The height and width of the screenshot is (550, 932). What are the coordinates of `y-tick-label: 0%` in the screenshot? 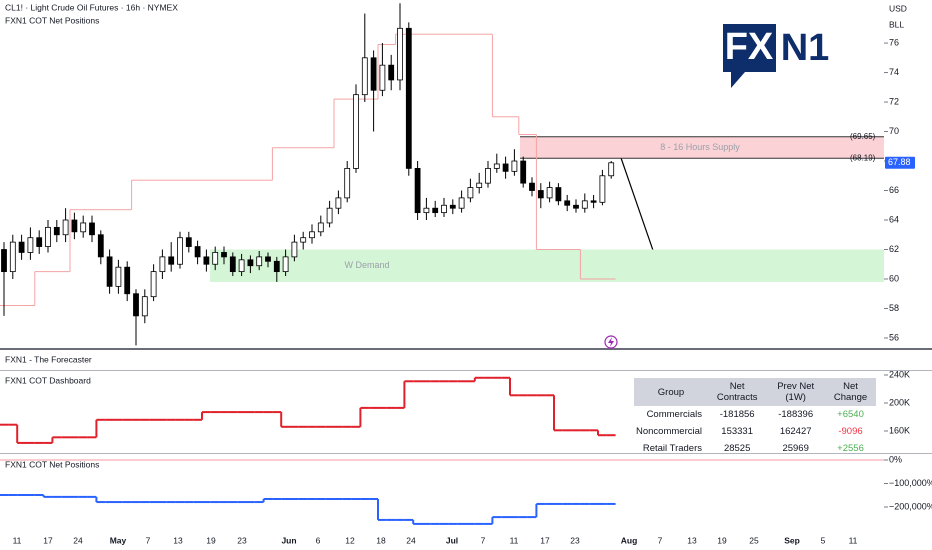 It's located at (895, 459).